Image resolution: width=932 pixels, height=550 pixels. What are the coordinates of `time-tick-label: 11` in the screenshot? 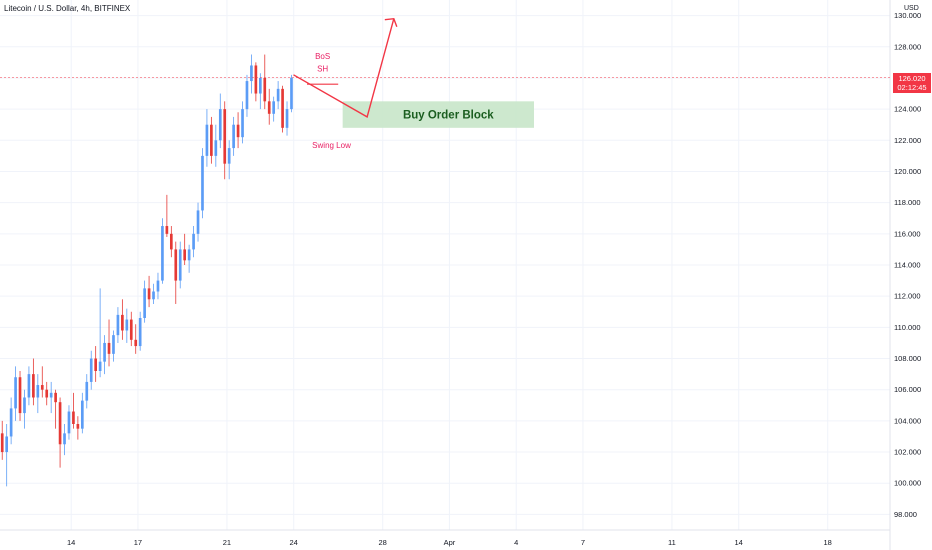 It's located at (672, 542).